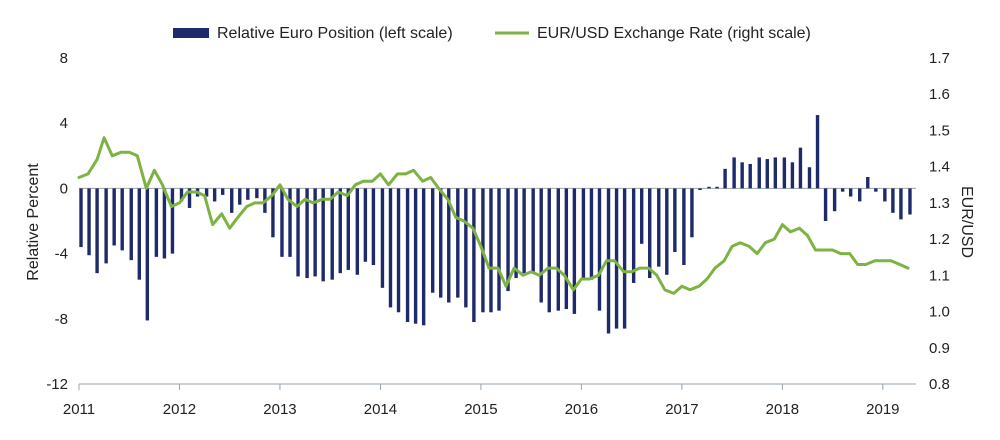 Image resolution: width=1000 pixels, height=440 pixels. I want to click on right-tick-label: 1.4, so click(939, 167).